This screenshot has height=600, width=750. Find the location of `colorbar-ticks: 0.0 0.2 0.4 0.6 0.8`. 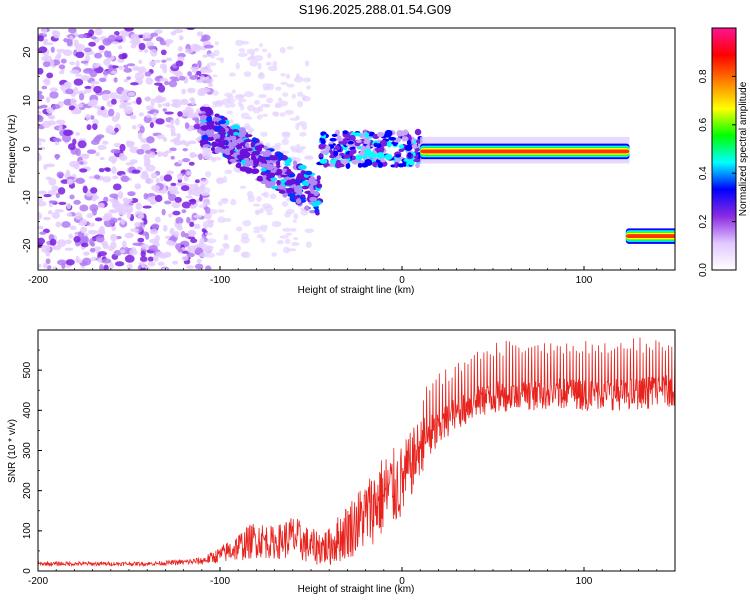

colorbar-ticks: 0.0 0.2 0.4 0.6 0.8 is located at coordinates (717, 173).